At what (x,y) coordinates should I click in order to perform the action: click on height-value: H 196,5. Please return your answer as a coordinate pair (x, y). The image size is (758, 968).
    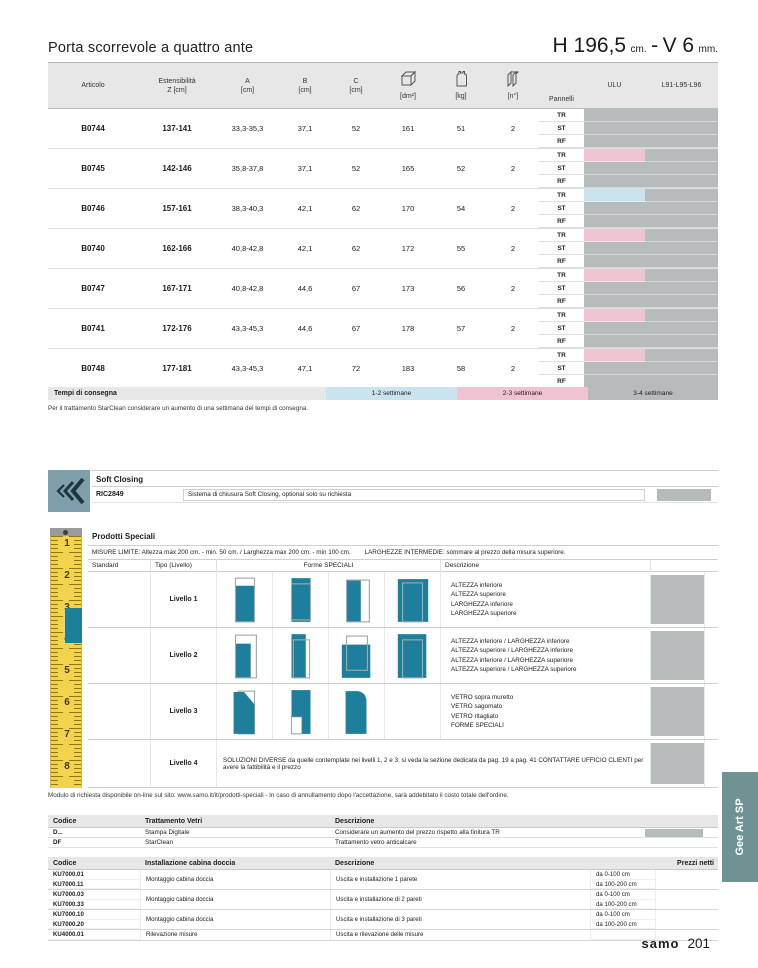
    Looking at the image, I should click on (589, 45).